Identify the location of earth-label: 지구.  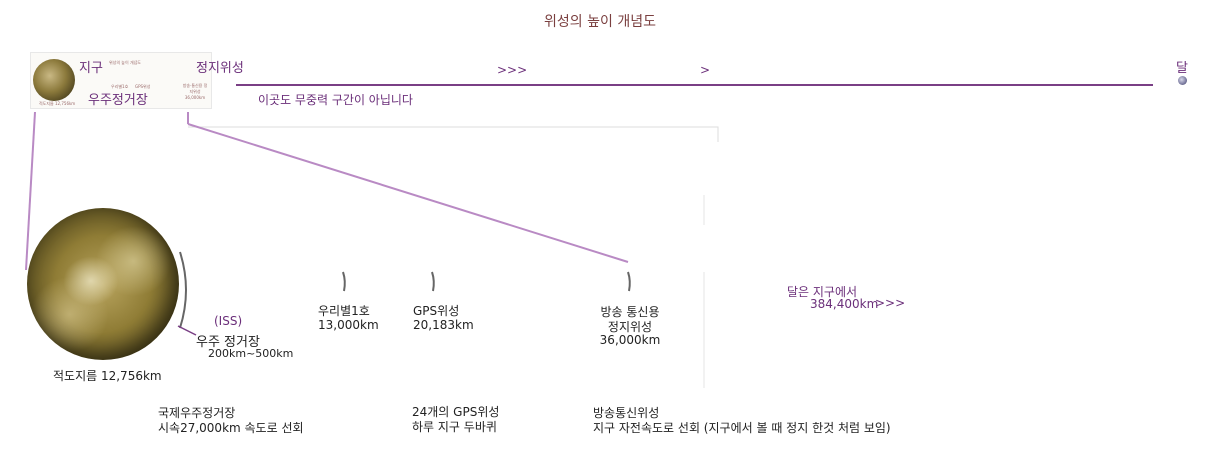
(91, 68).